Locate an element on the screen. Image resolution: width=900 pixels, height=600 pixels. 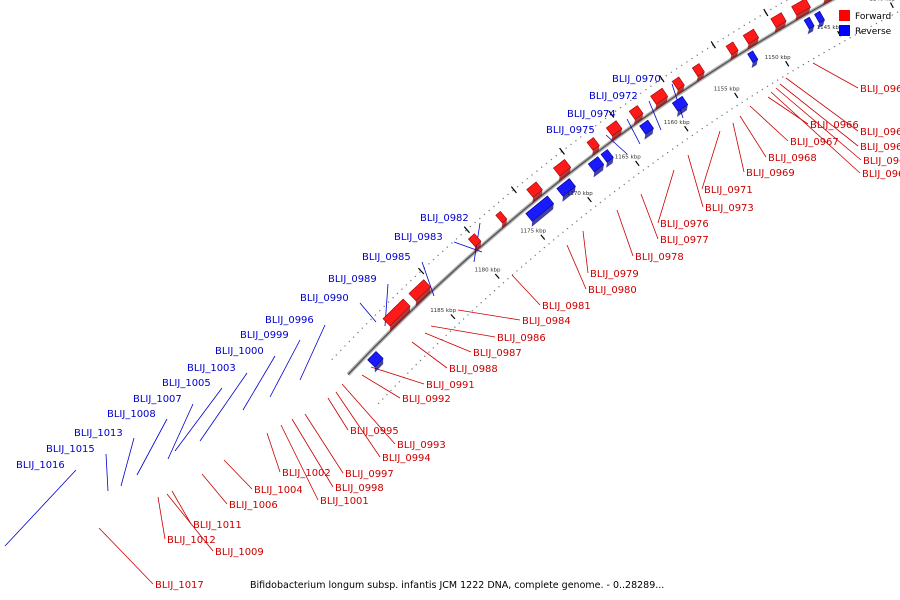
forward-gene-label: BLIJ_0992 is located at coordinates (426, 399).